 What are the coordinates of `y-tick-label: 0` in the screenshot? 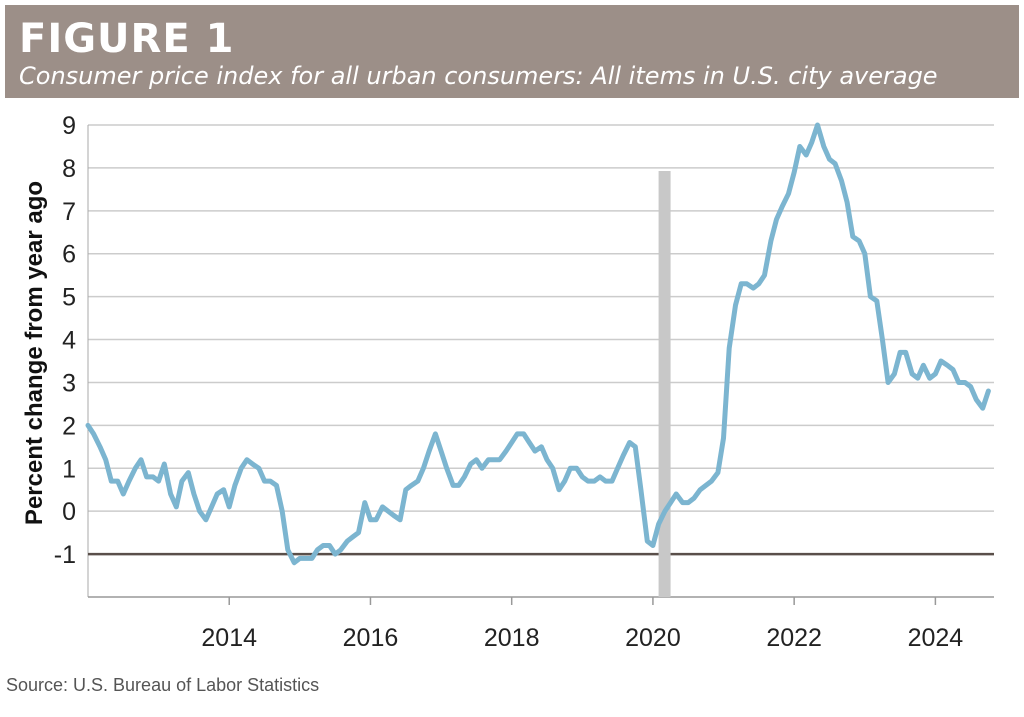 It's located at (69, 512).